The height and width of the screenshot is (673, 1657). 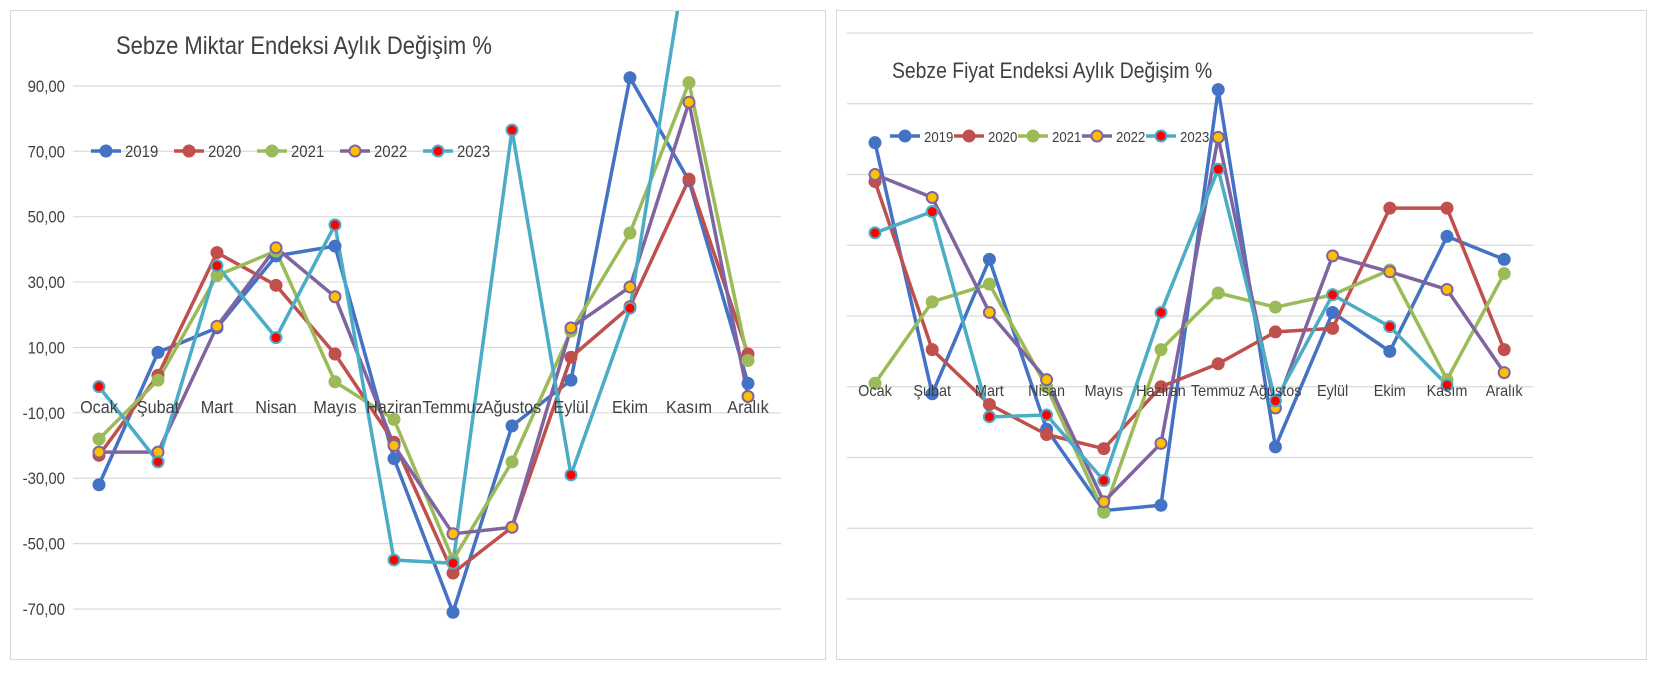 What do you see at coordinates (1390, 351) in the screenshot?
I see `data-point-2019-Ekim` at bounding box center [1390, 351].